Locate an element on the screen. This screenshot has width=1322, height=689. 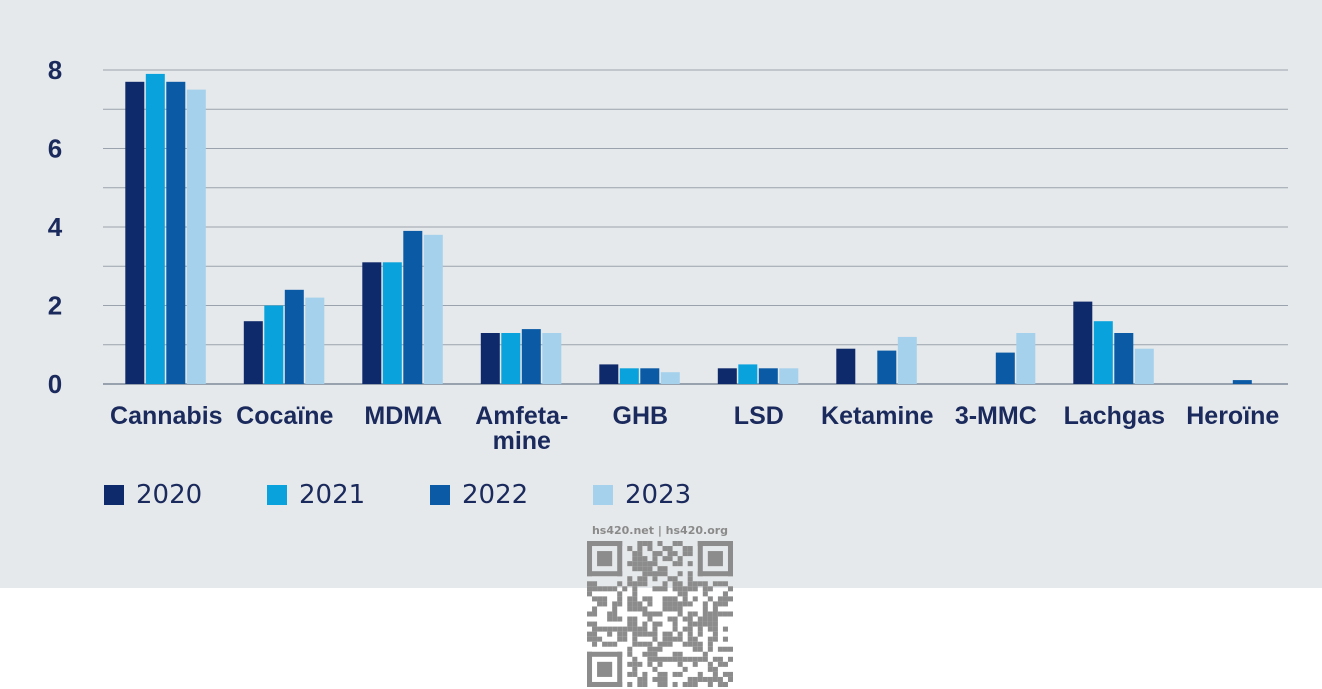
y-tick-label: 6 is located at coordinates (55, 149).